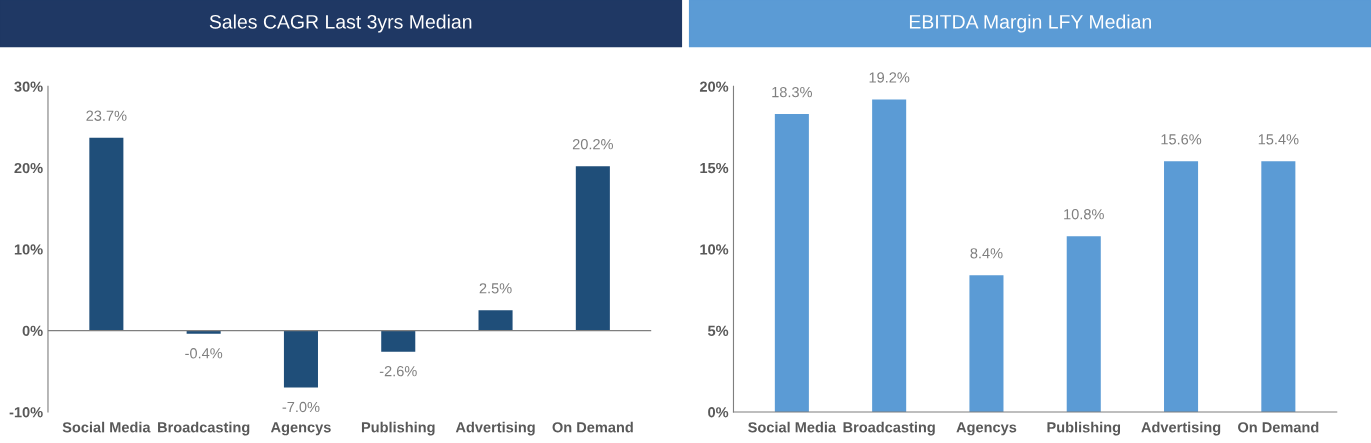 This screenshot has height=443, width=1371. Describe the element at coordinates (1084, 214) in the screenshot. I see `text: 10.8%` at that location.